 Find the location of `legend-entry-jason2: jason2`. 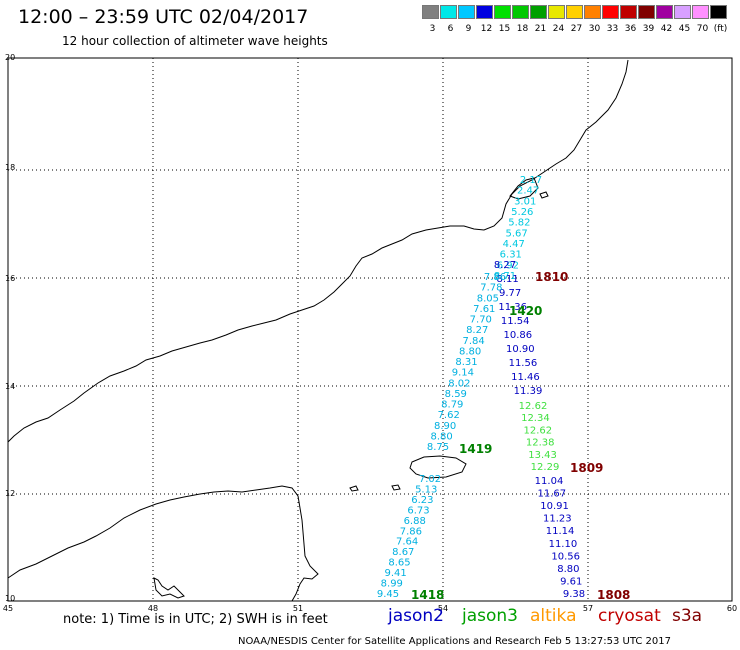

legend-entry-jason2: jason2 is located at coordinates (416, 616).